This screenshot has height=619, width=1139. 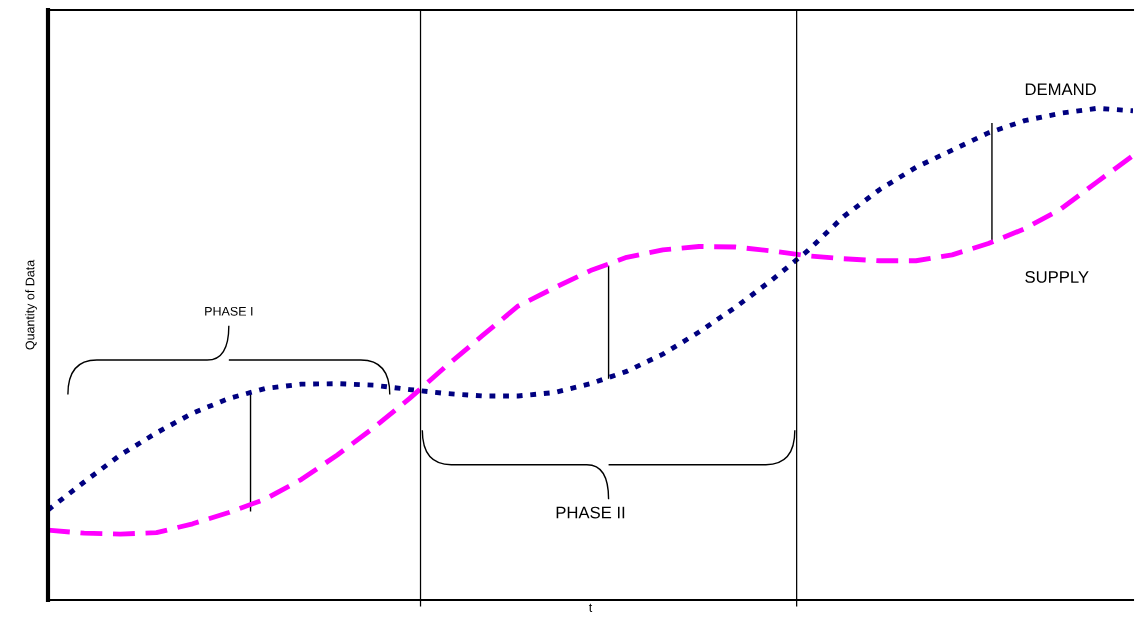 What do you see at coordinates (1057, 277) in the screenshot?
I see `text: SUPPLY` at bounding box center [1057, 277].